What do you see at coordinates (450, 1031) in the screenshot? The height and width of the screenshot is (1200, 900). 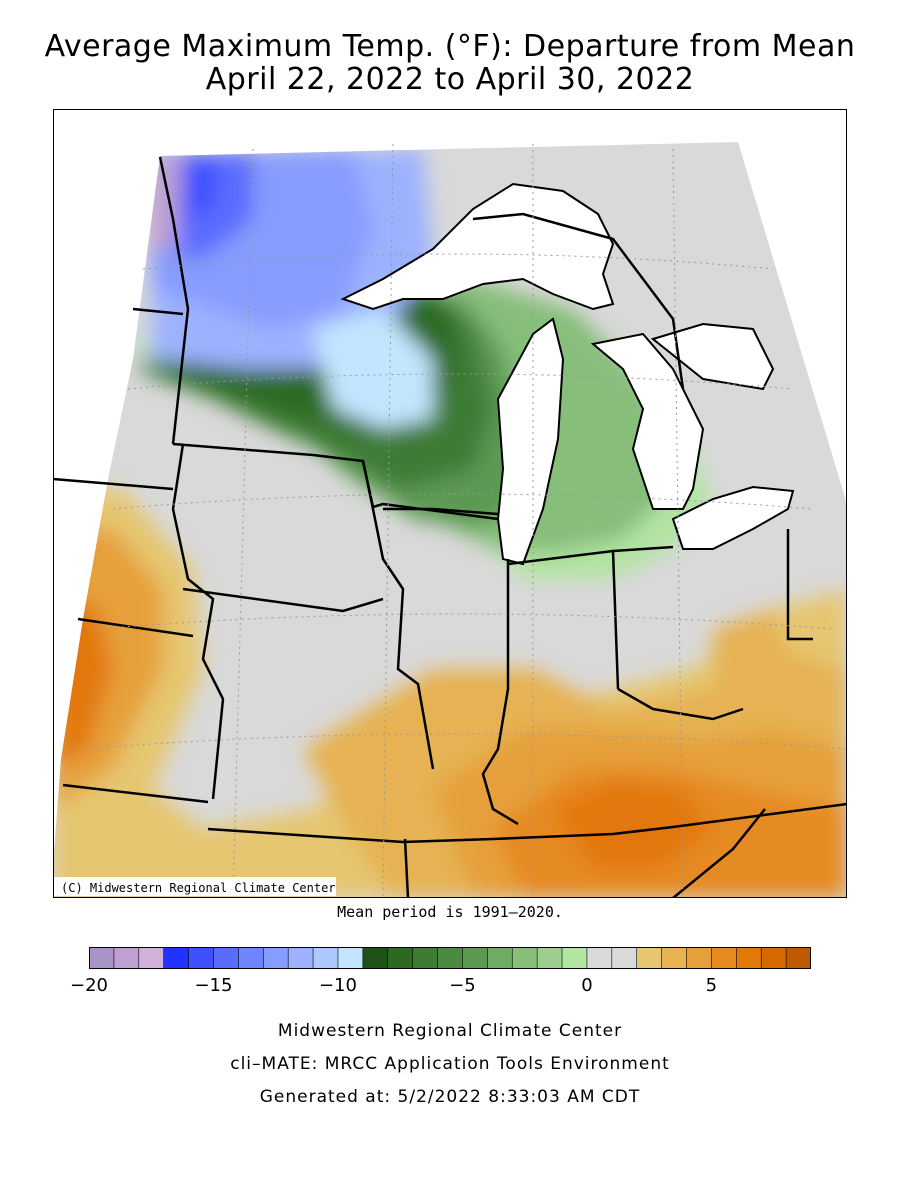 I see `footer-org: Midwestern Regional Climate Center` at bounding box center [450, 1031].